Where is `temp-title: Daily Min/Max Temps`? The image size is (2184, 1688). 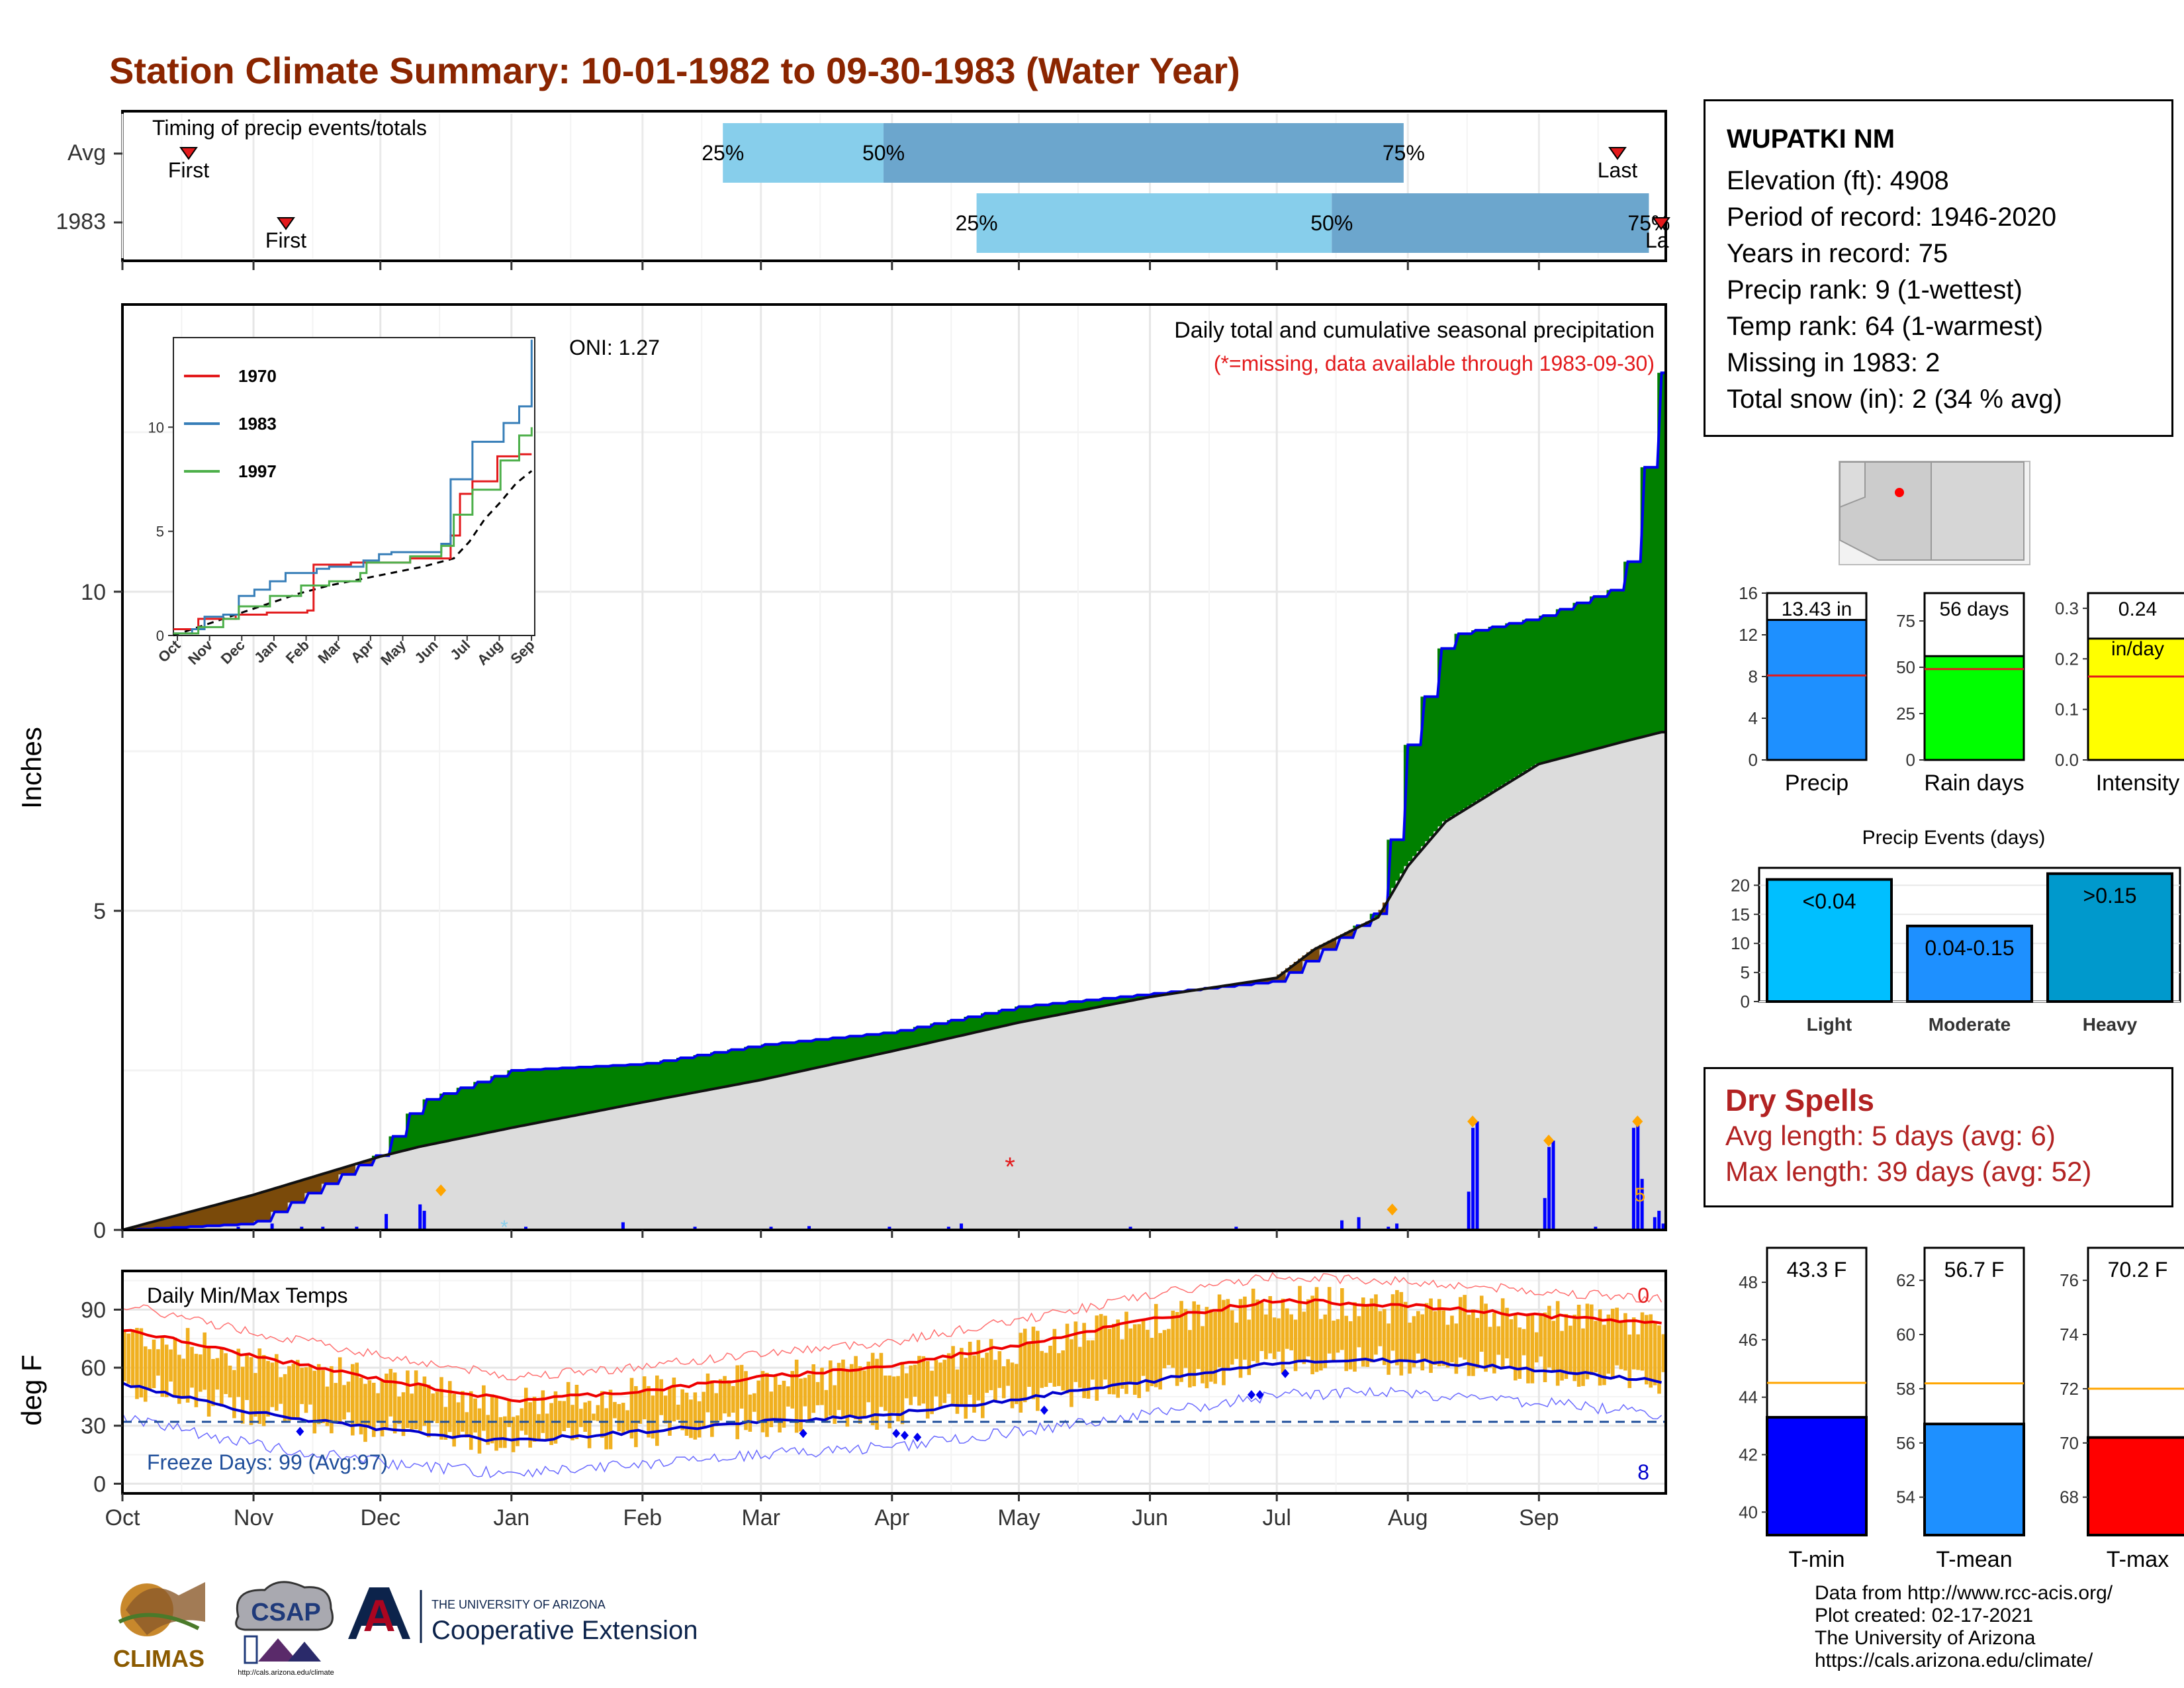
temp-title: Daily Min/Max Temps is located at coordinates (247, 1295).